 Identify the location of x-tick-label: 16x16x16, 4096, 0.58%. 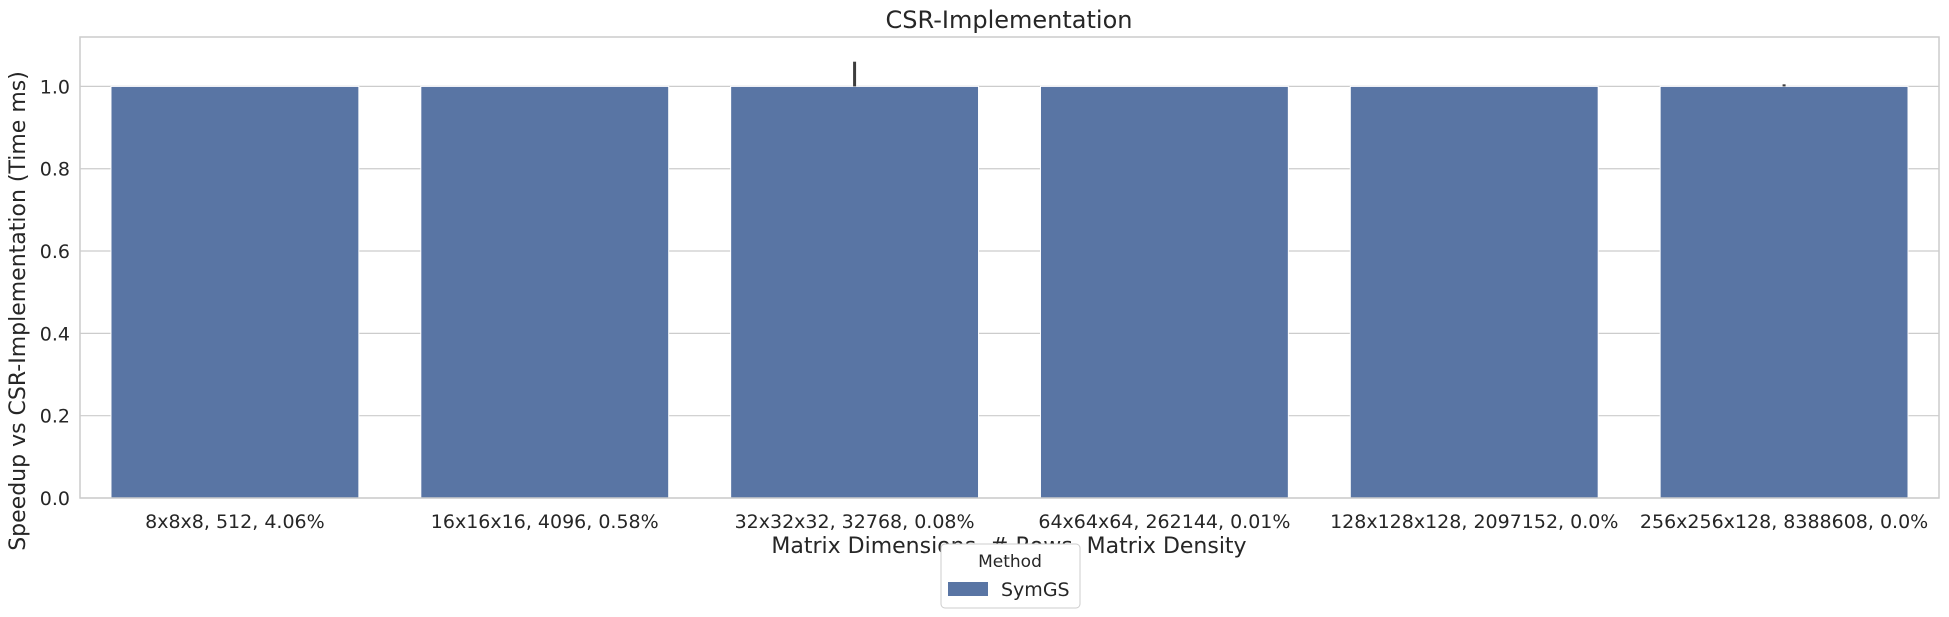
(545, 522).